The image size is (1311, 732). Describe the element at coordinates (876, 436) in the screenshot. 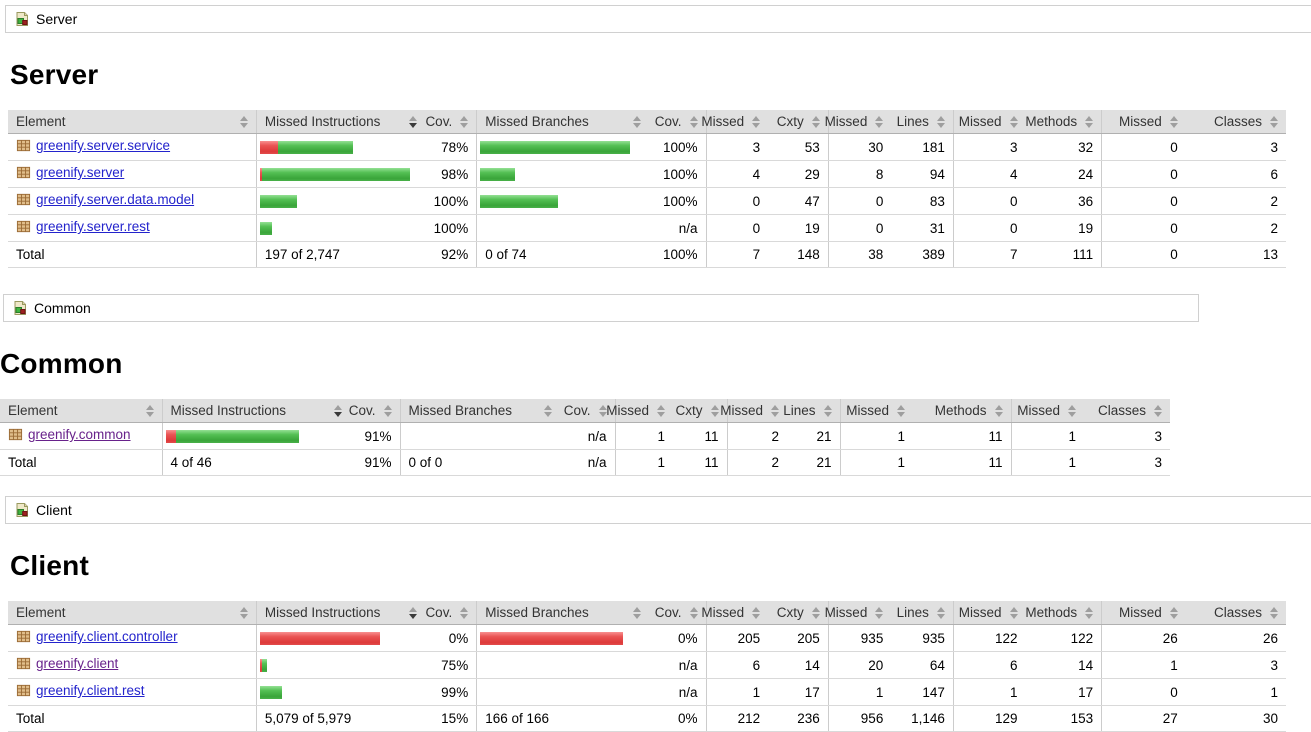

I see `counter-cell: 1` at that location.